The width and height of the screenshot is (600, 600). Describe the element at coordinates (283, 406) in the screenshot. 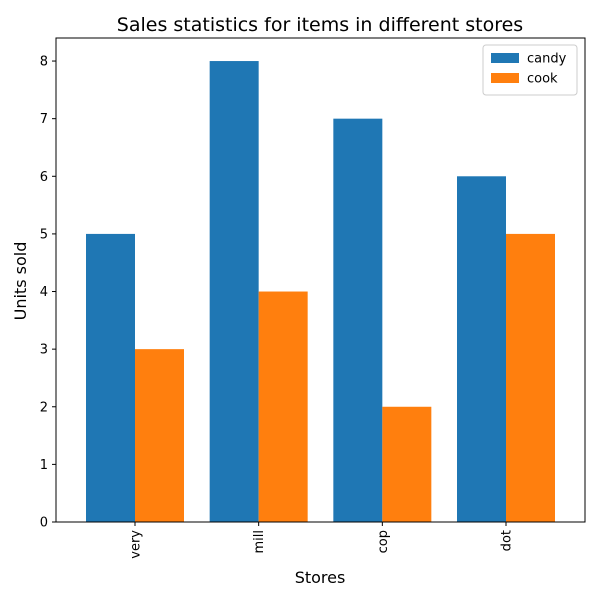

I see `bar-cook-mill` at that location.